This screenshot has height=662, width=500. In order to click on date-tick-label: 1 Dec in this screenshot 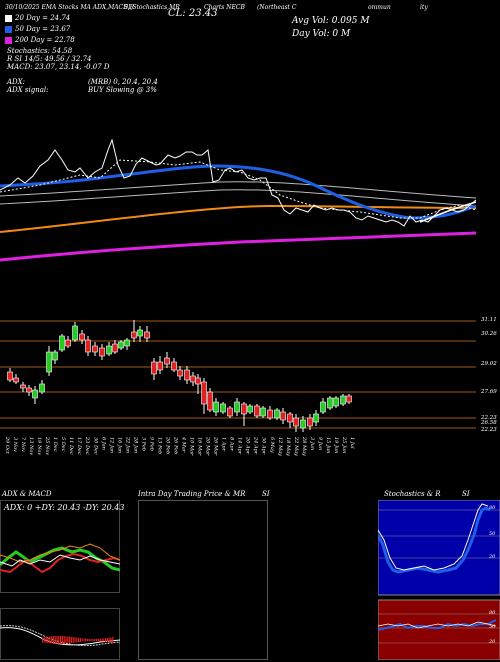, I will do `click(55, 444)`.